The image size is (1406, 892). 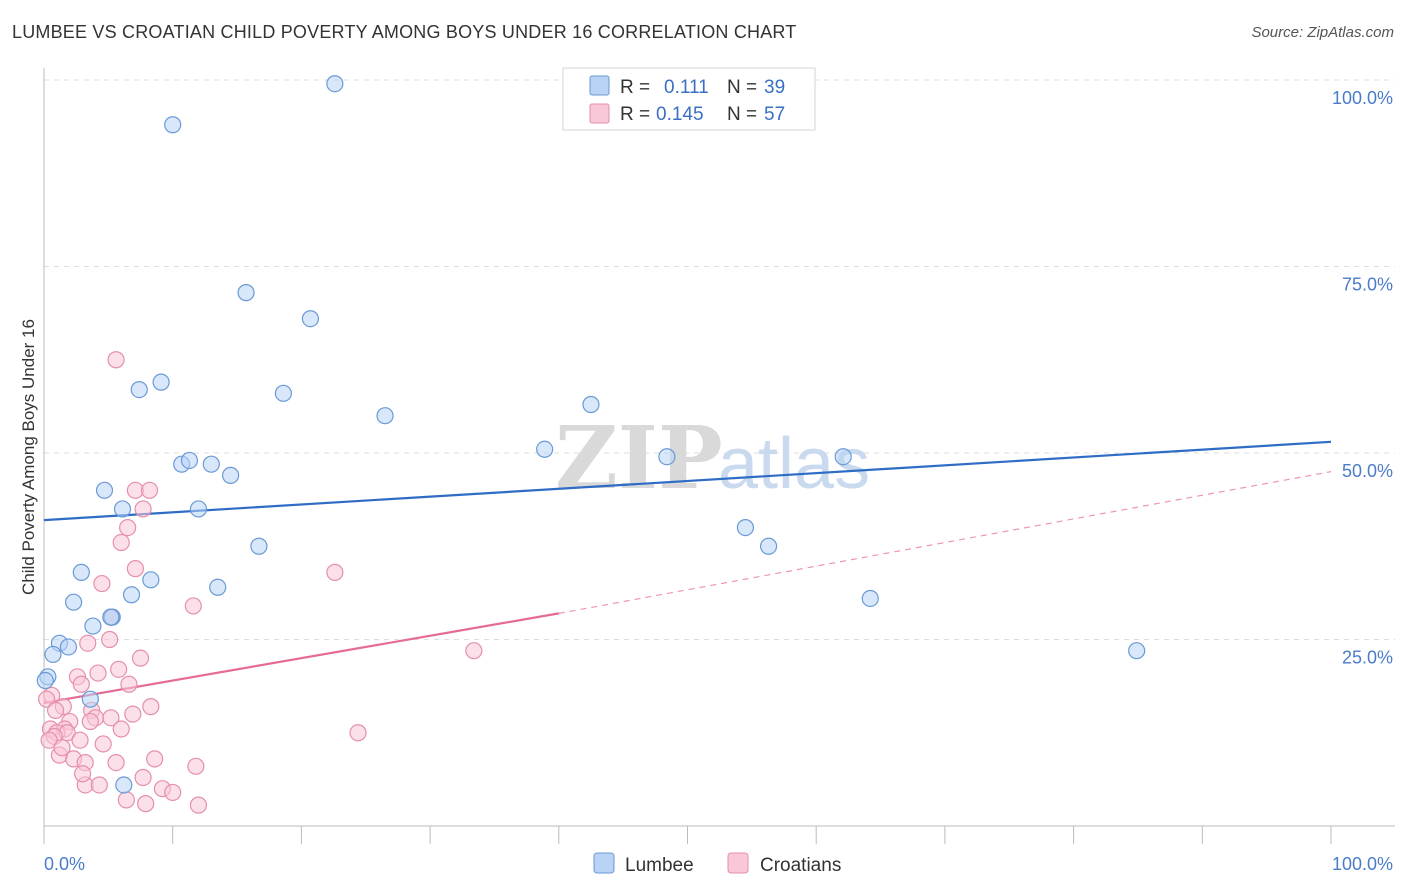 What do you see at coordinates (686, 87) in the screenshot?
I see `legend-r-value-lumbee: 0.111` at bounding box center [686, 87].